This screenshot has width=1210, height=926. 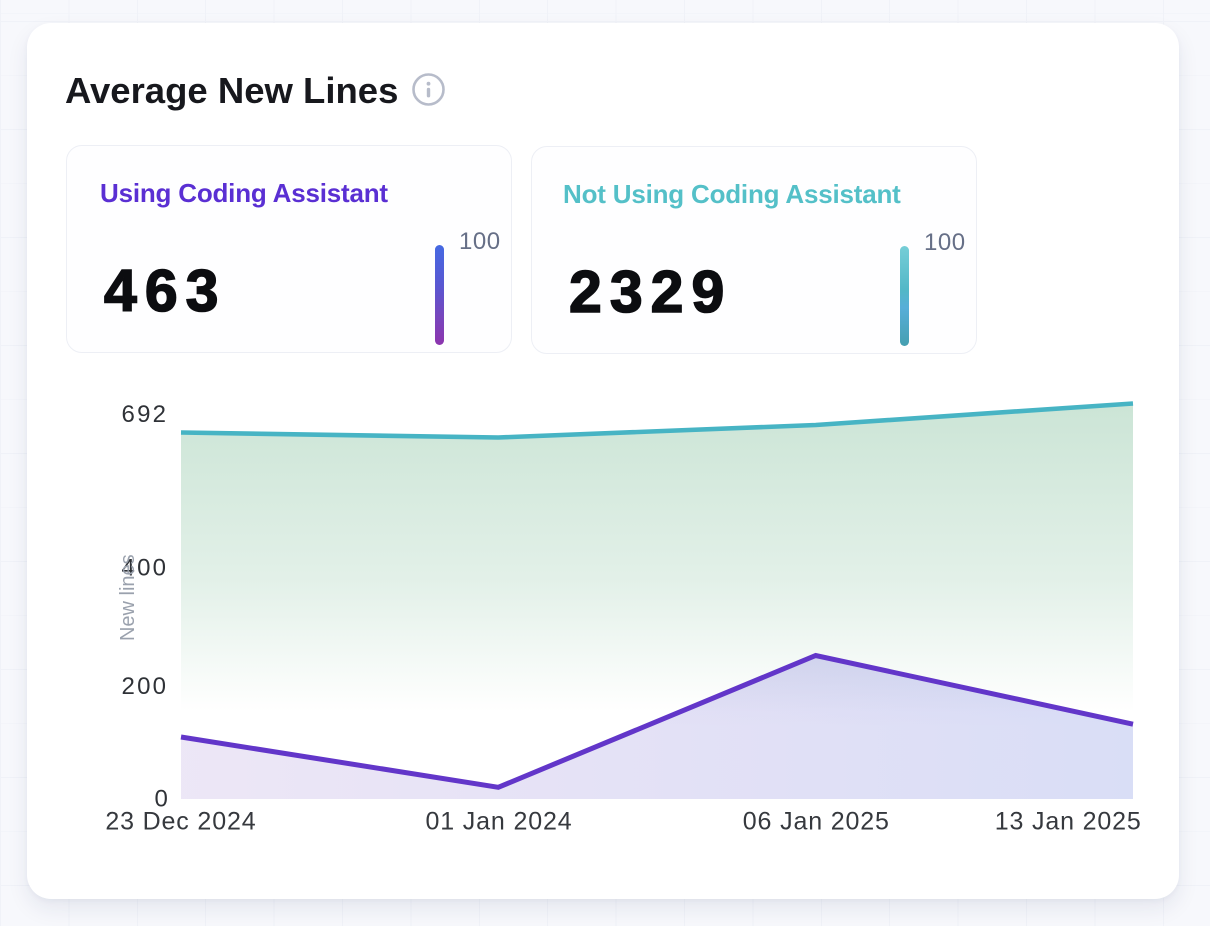 What do you see at coordinates (162, 799) in the screenshot?
I see `svg-text: 0` at bounding box center [162, 799].